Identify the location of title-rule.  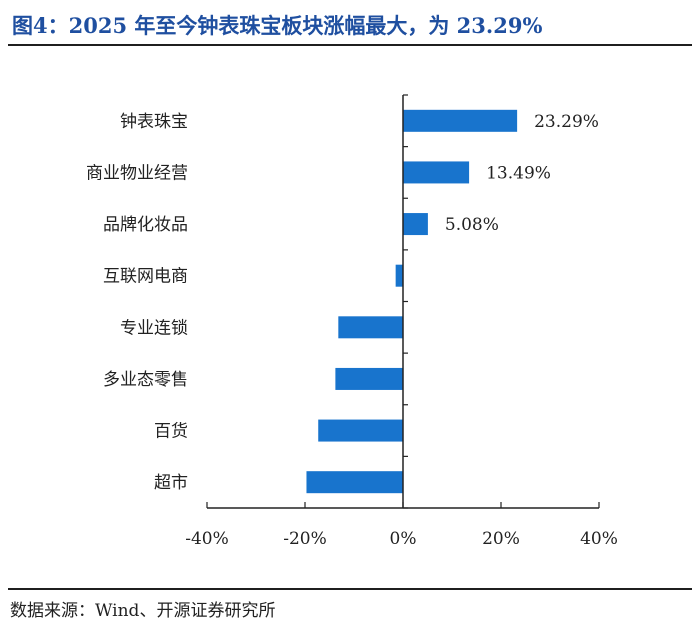
(350, 45).